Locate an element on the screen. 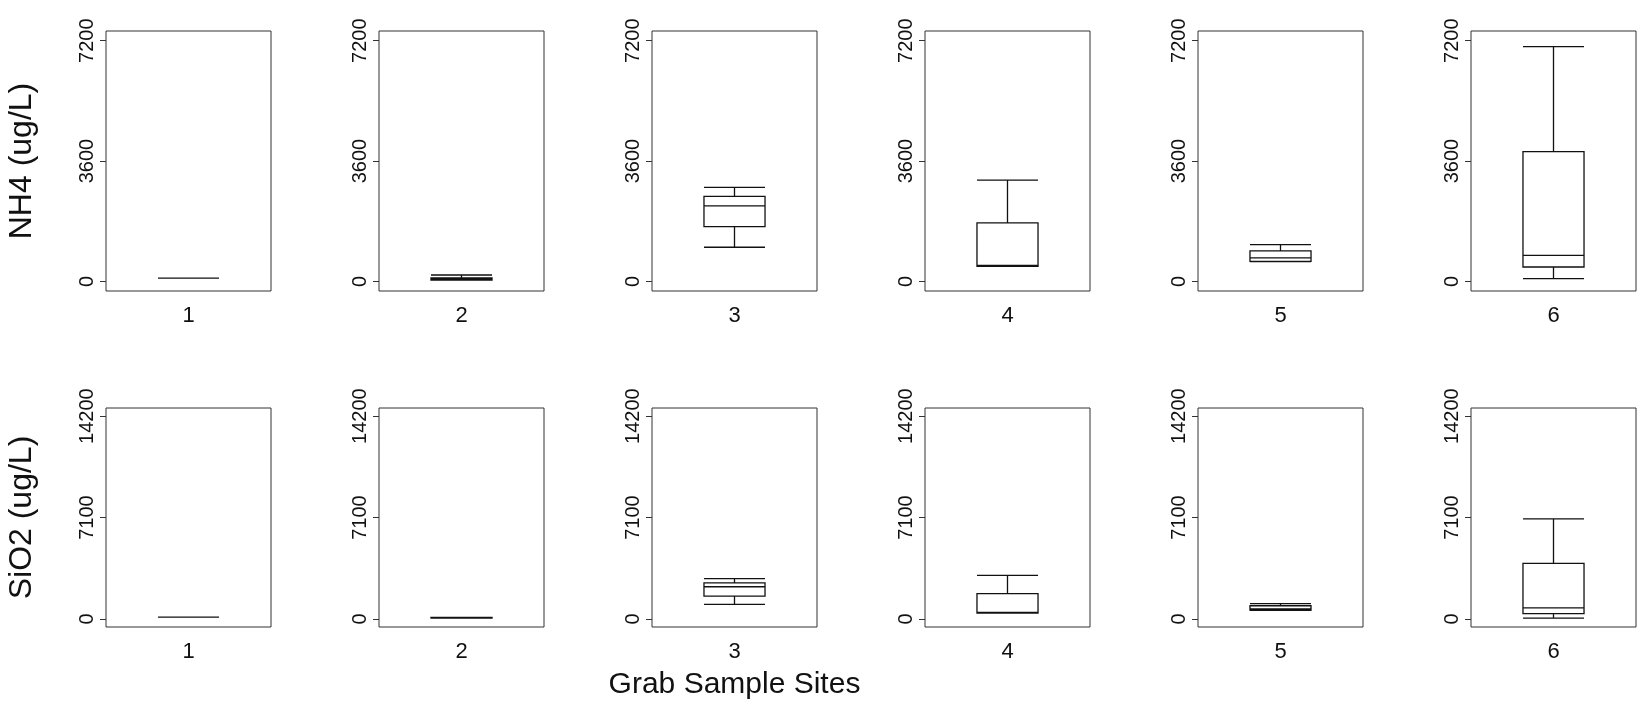 The height and width of the screenshot is (705, 1640). y-axis-title: NH4 (ug/L) is located at coordinates (20, 161).